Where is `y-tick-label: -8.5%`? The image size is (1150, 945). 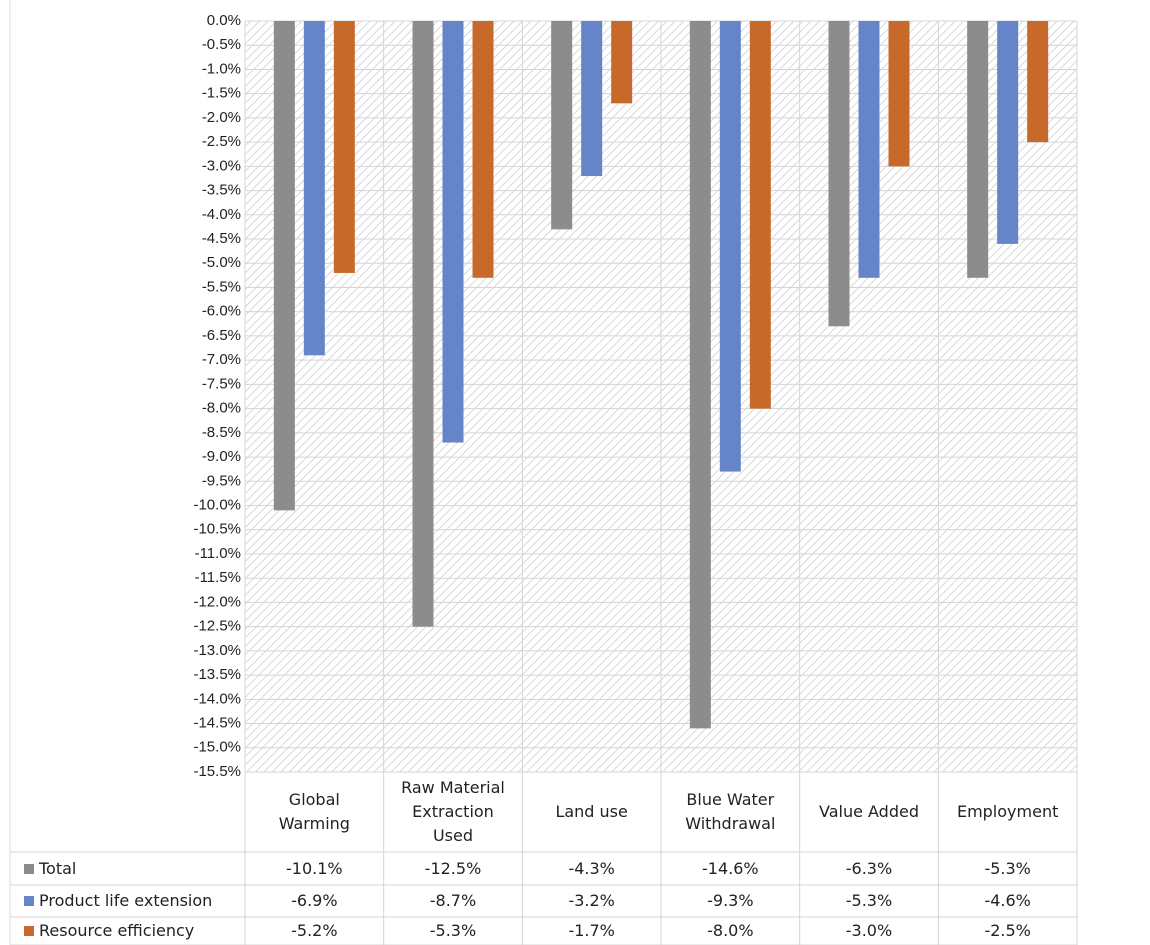
y-tick-label: -8.5% is located at coordinates (221, 432).